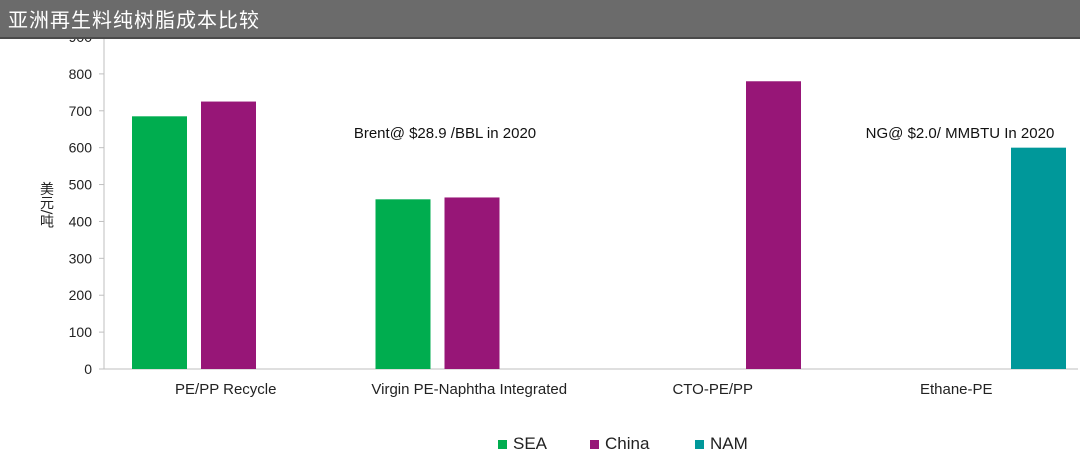 The width and height of the screenshot is (1080, 462). Describe the element at coordinates (81, 74) in the screenshot. I see `y-tick-label: 800` at that location.